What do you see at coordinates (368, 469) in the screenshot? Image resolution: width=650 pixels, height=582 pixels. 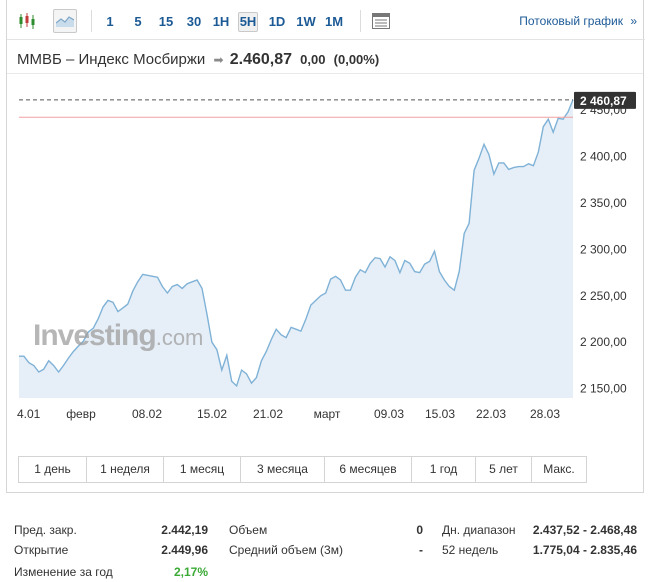 I see `period-button: 6 месяцев` at bounding box center [368, 469].